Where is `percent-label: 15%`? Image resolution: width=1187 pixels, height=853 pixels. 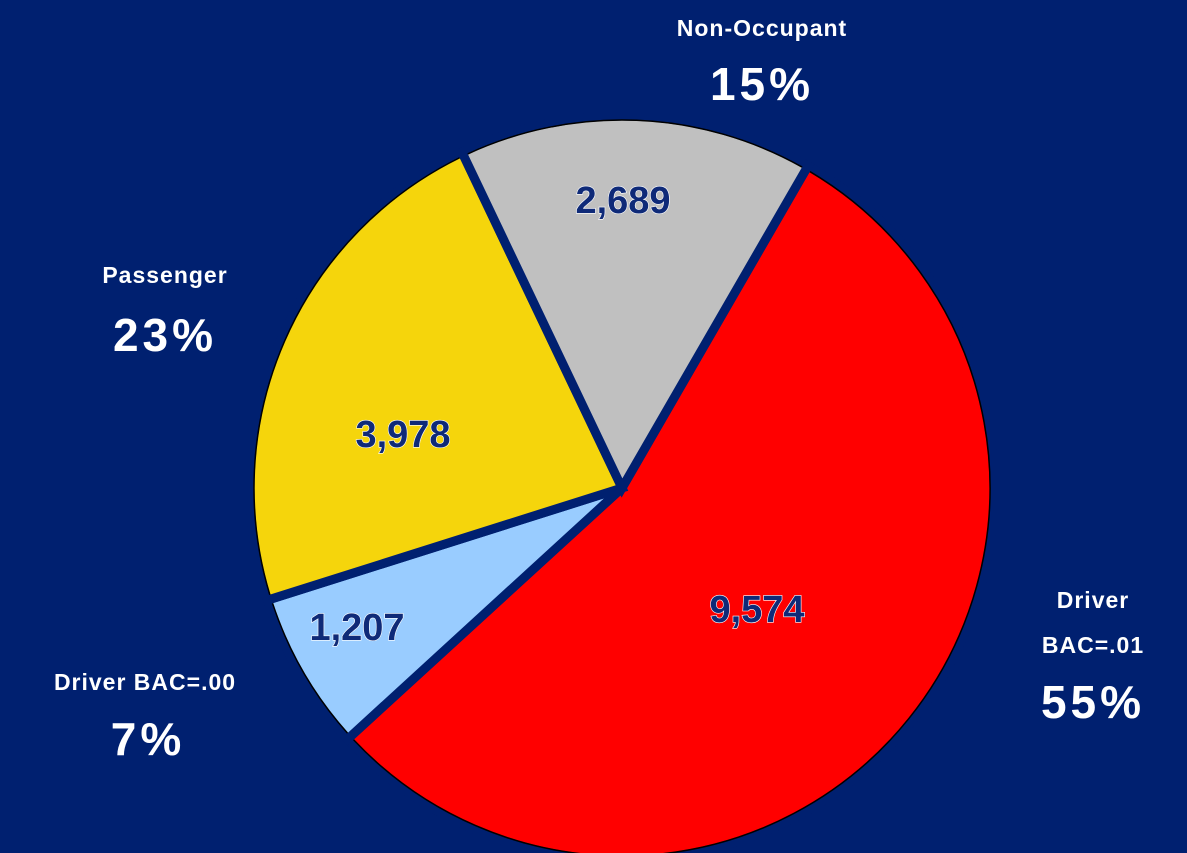
percent-label: 15% is located at coordinates (762, 84).